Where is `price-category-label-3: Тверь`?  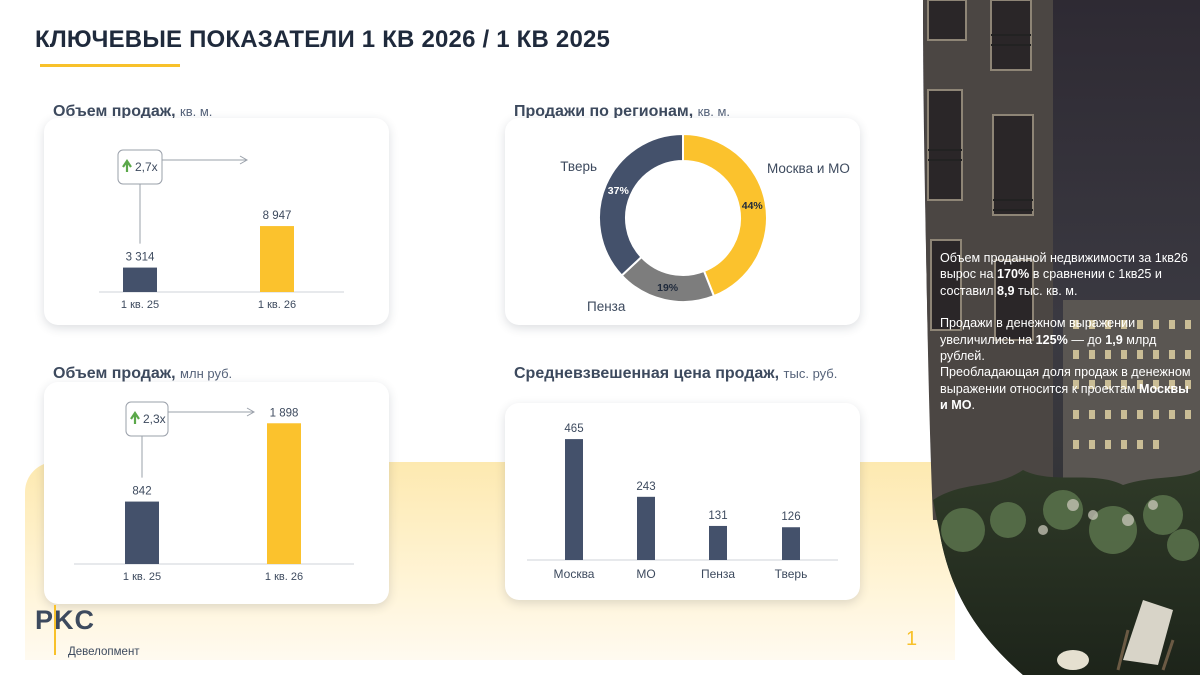
price-category-label-3: Тверь is located at coordinates (791, 574).